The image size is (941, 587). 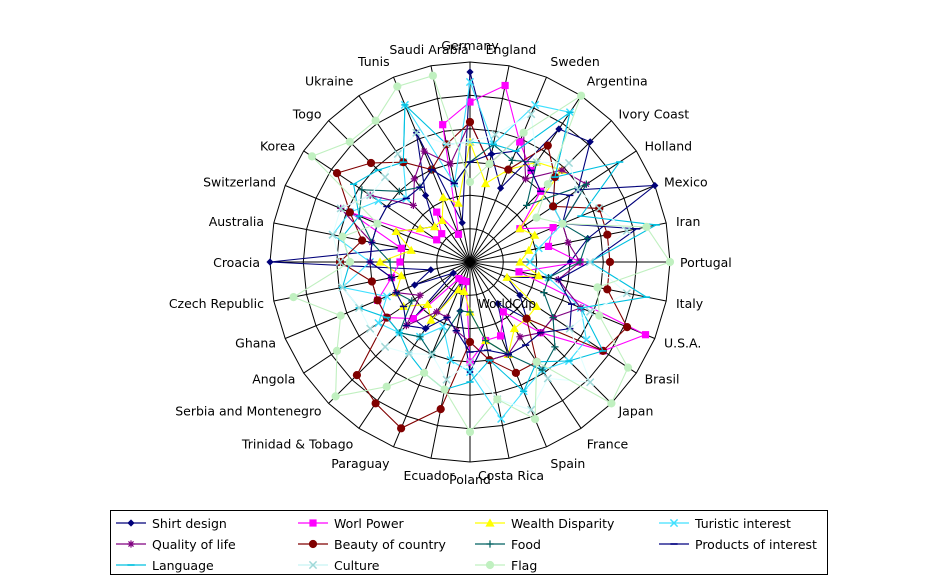 I want to click on data-point-quality-of-life-ivory-coast, so click(x=562, y=170).